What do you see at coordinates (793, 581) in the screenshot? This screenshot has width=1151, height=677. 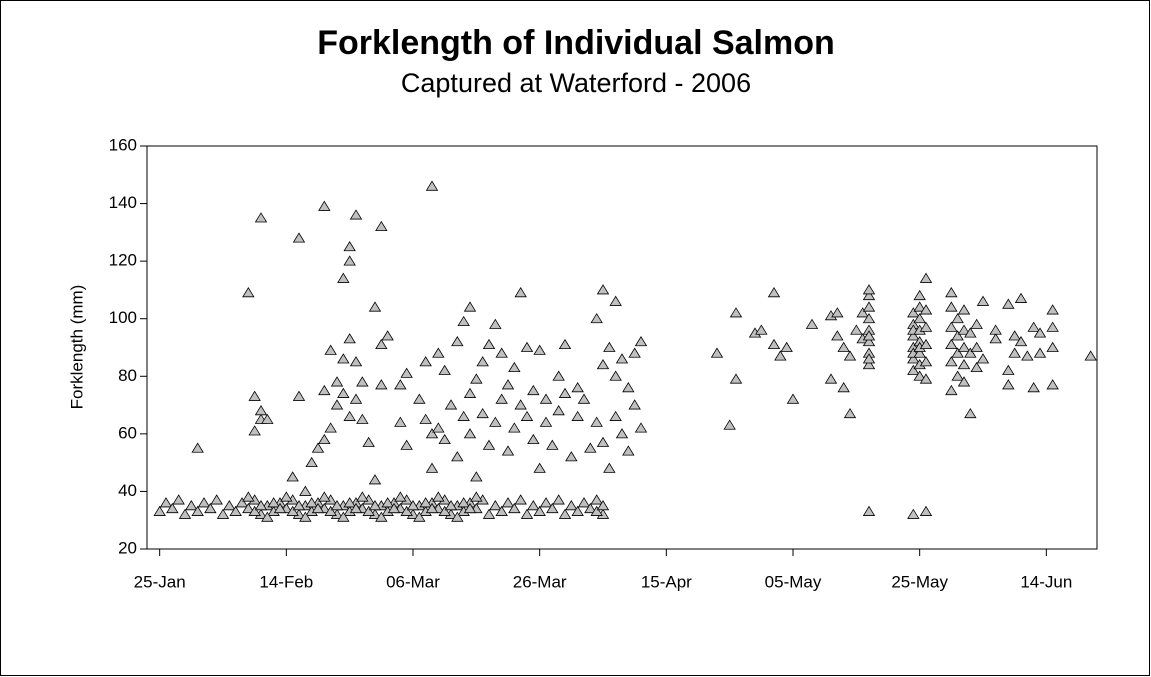 I see `x-tick-label: 05-May` at bounding box center [793, 581].